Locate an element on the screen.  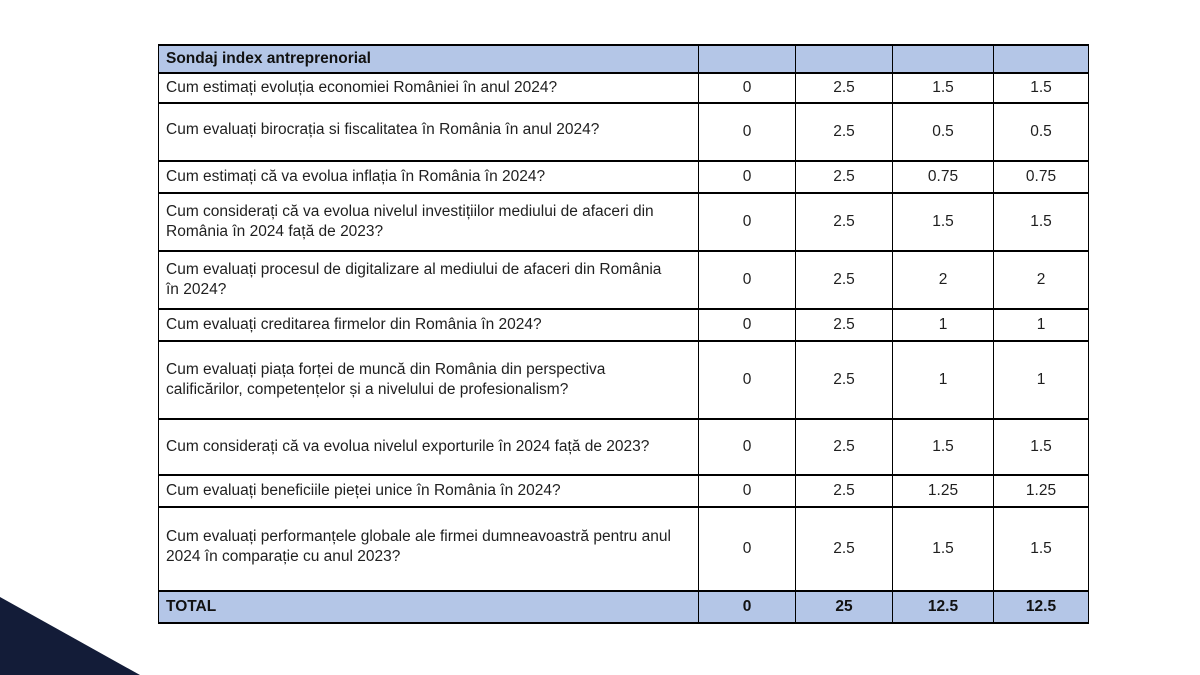
total-value-cell: 0 is located at coordinates (747, 607).